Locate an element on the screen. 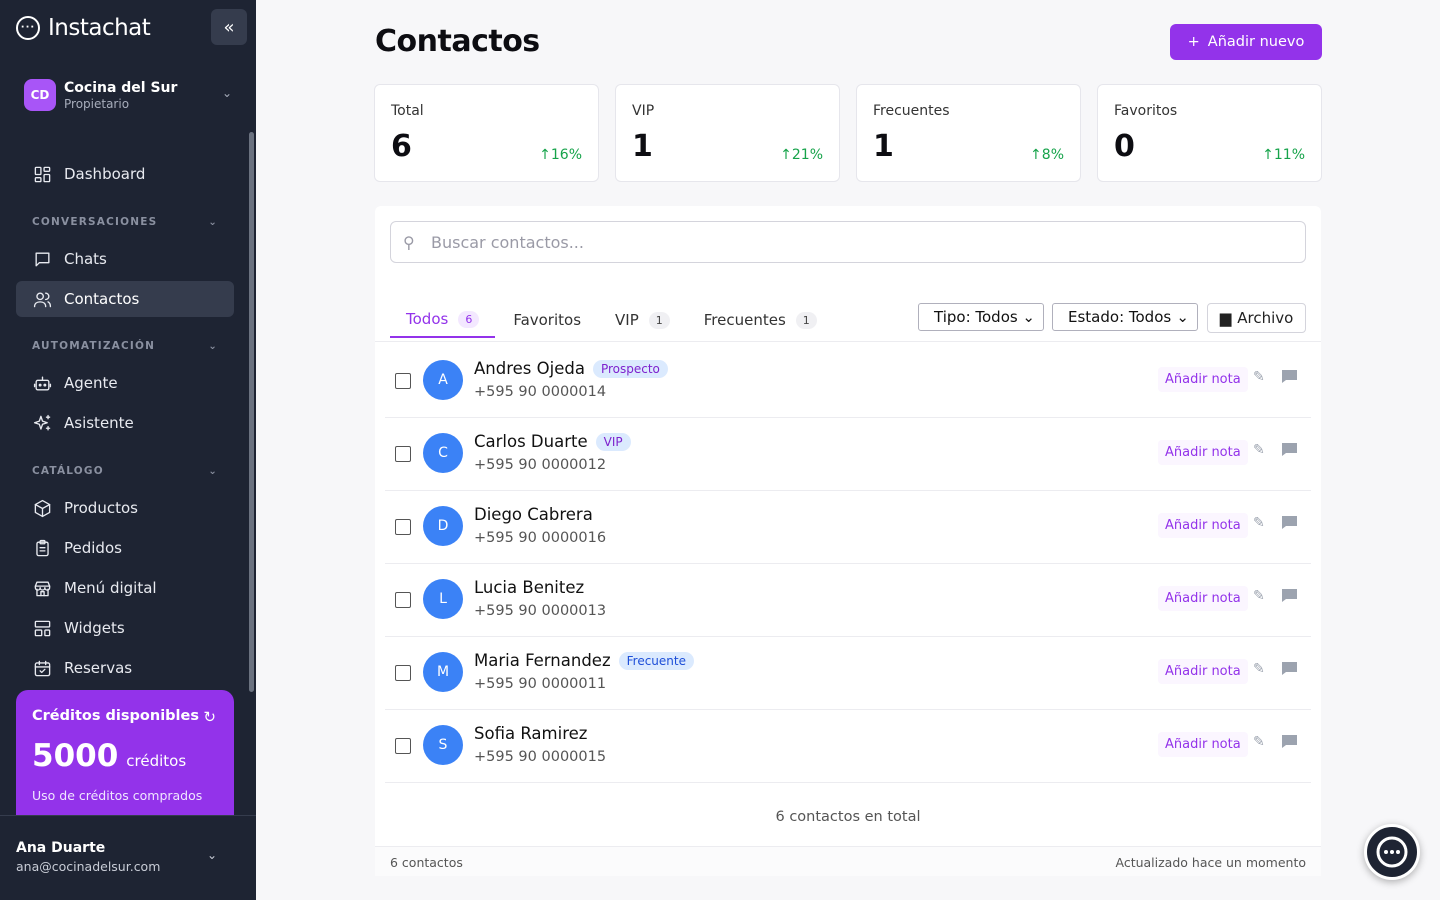 The height and width of the screenshot is (900, 1440). contacts-total-text: 6 contactos en total is located at coordinates (848, 817).